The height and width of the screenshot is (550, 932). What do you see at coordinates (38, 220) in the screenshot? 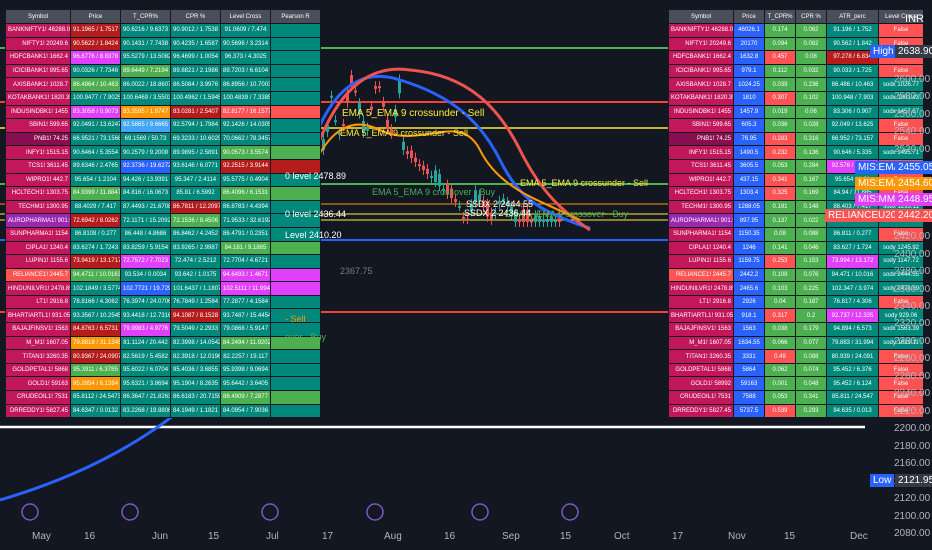
I see `symbol-cell: AUROPHARMA1! 901.95` at bounding box center [38, 220].